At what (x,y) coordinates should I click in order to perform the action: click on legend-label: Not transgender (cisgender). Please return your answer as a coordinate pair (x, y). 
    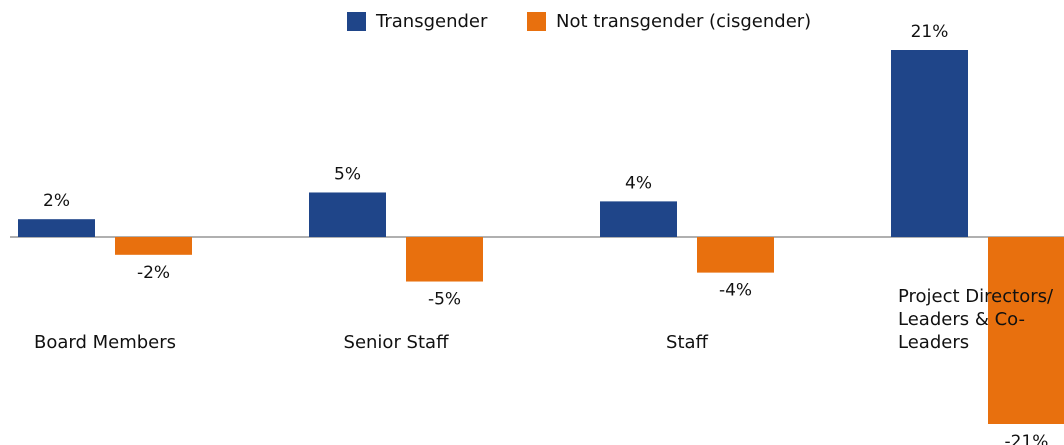
    Looking at the image, I should click on (683, 21).